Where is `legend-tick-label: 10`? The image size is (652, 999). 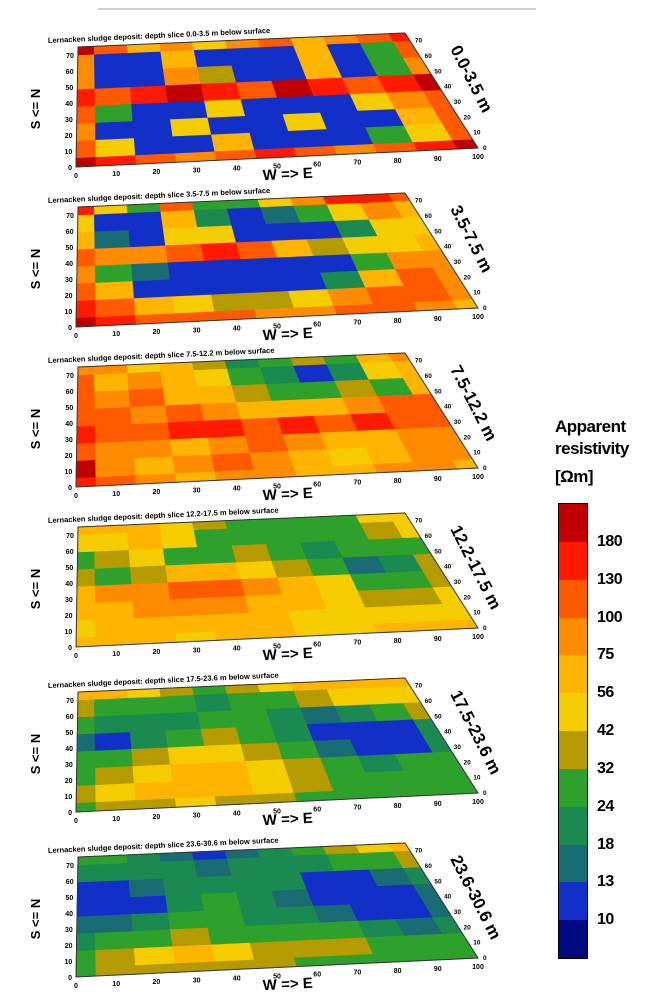
legend-tick-label: 10 is located at coordinates (605, 920).